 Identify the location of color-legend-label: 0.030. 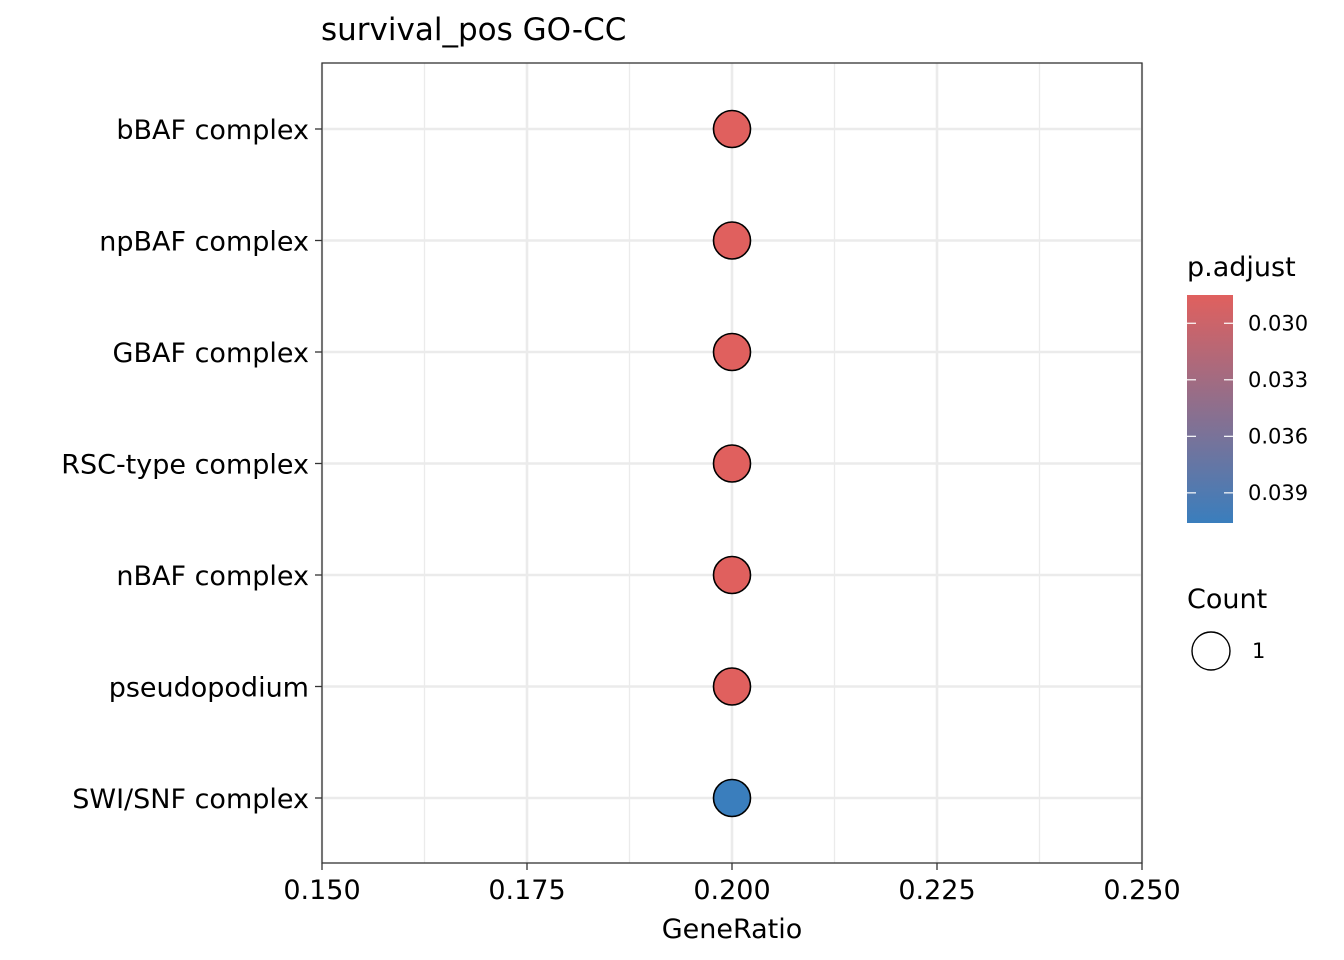
(1278, 323).